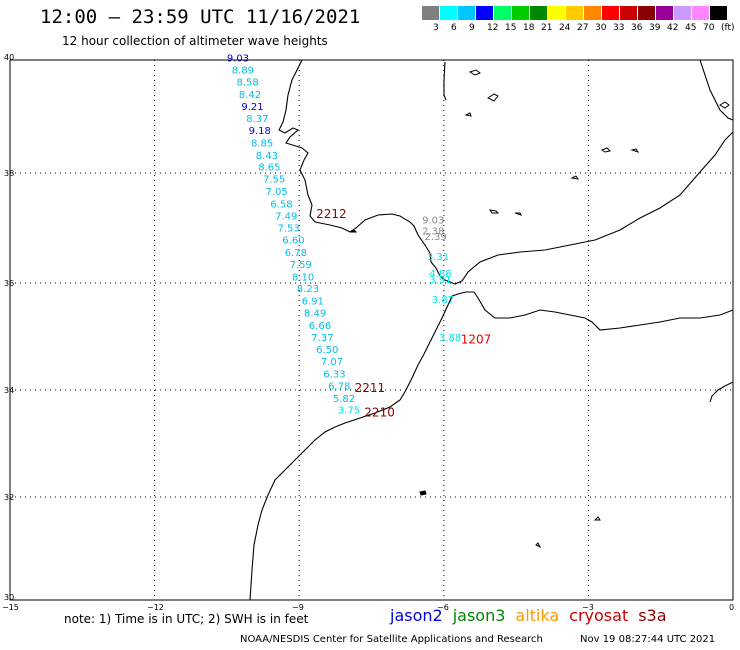  What do you see at coordinates (293, 241) in the screenshot?
I see `swh-value: 6.60` at bounding box center [293, 241].